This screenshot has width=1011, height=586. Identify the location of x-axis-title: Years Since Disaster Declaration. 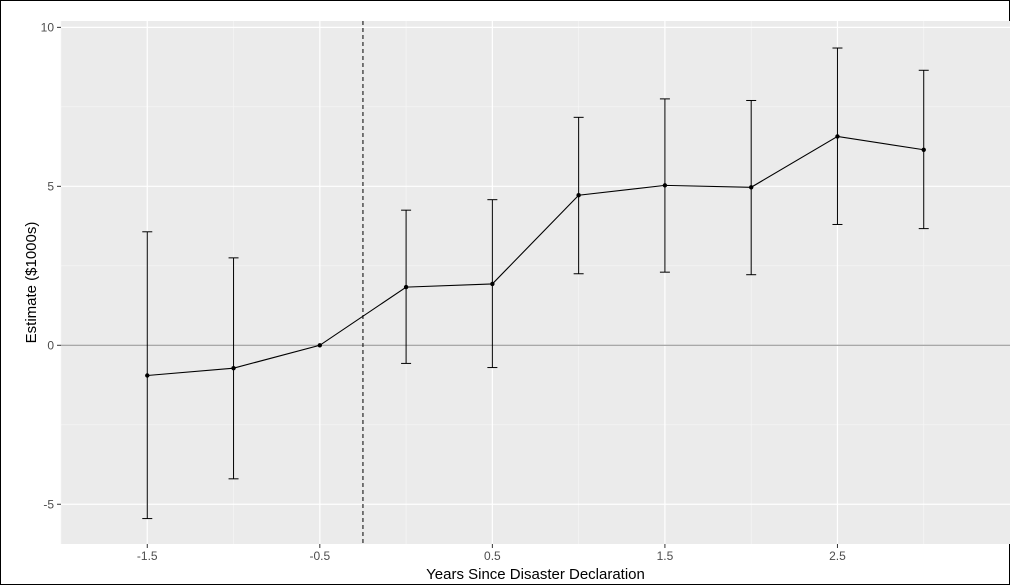
(535, 574).